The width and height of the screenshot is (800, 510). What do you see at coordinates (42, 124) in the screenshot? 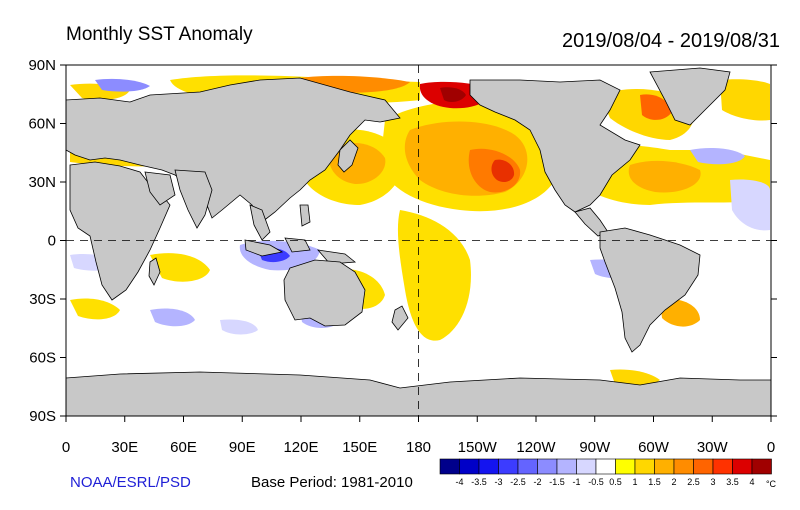
I see `lat-label-60n: 60N` at bounding box center [42, 124].